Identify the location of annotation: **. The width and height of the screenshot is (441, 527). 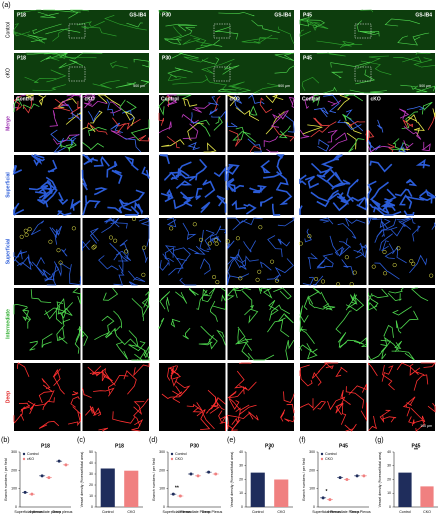
(177, 488).